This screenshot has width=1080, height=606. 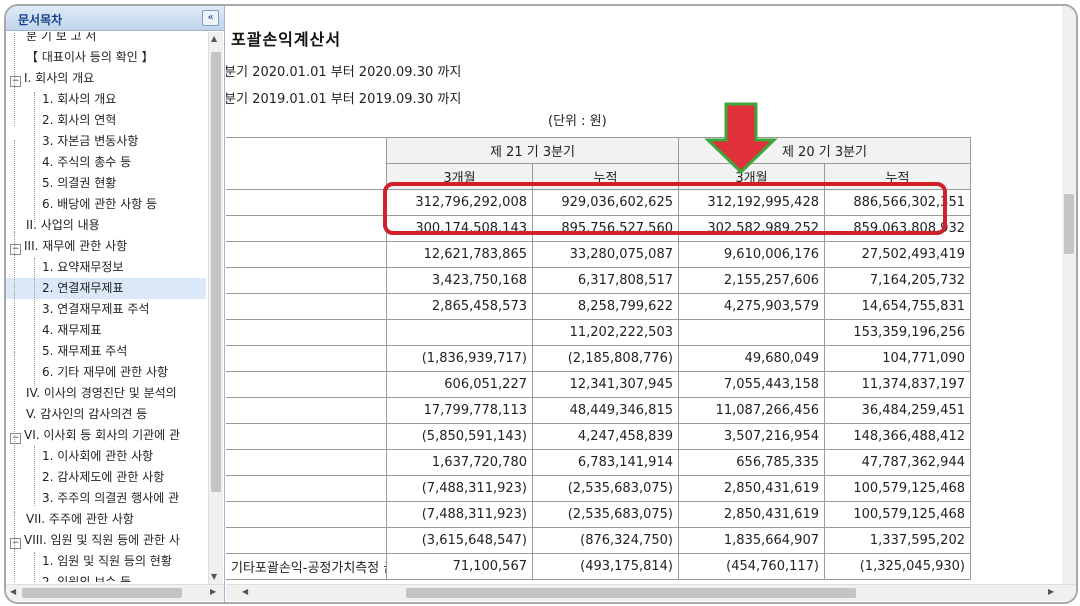 What do you see at coordinates (751, 462) in the screenshot?
I see `value-cell: 656,785,335` at bounding box center [751, 462].